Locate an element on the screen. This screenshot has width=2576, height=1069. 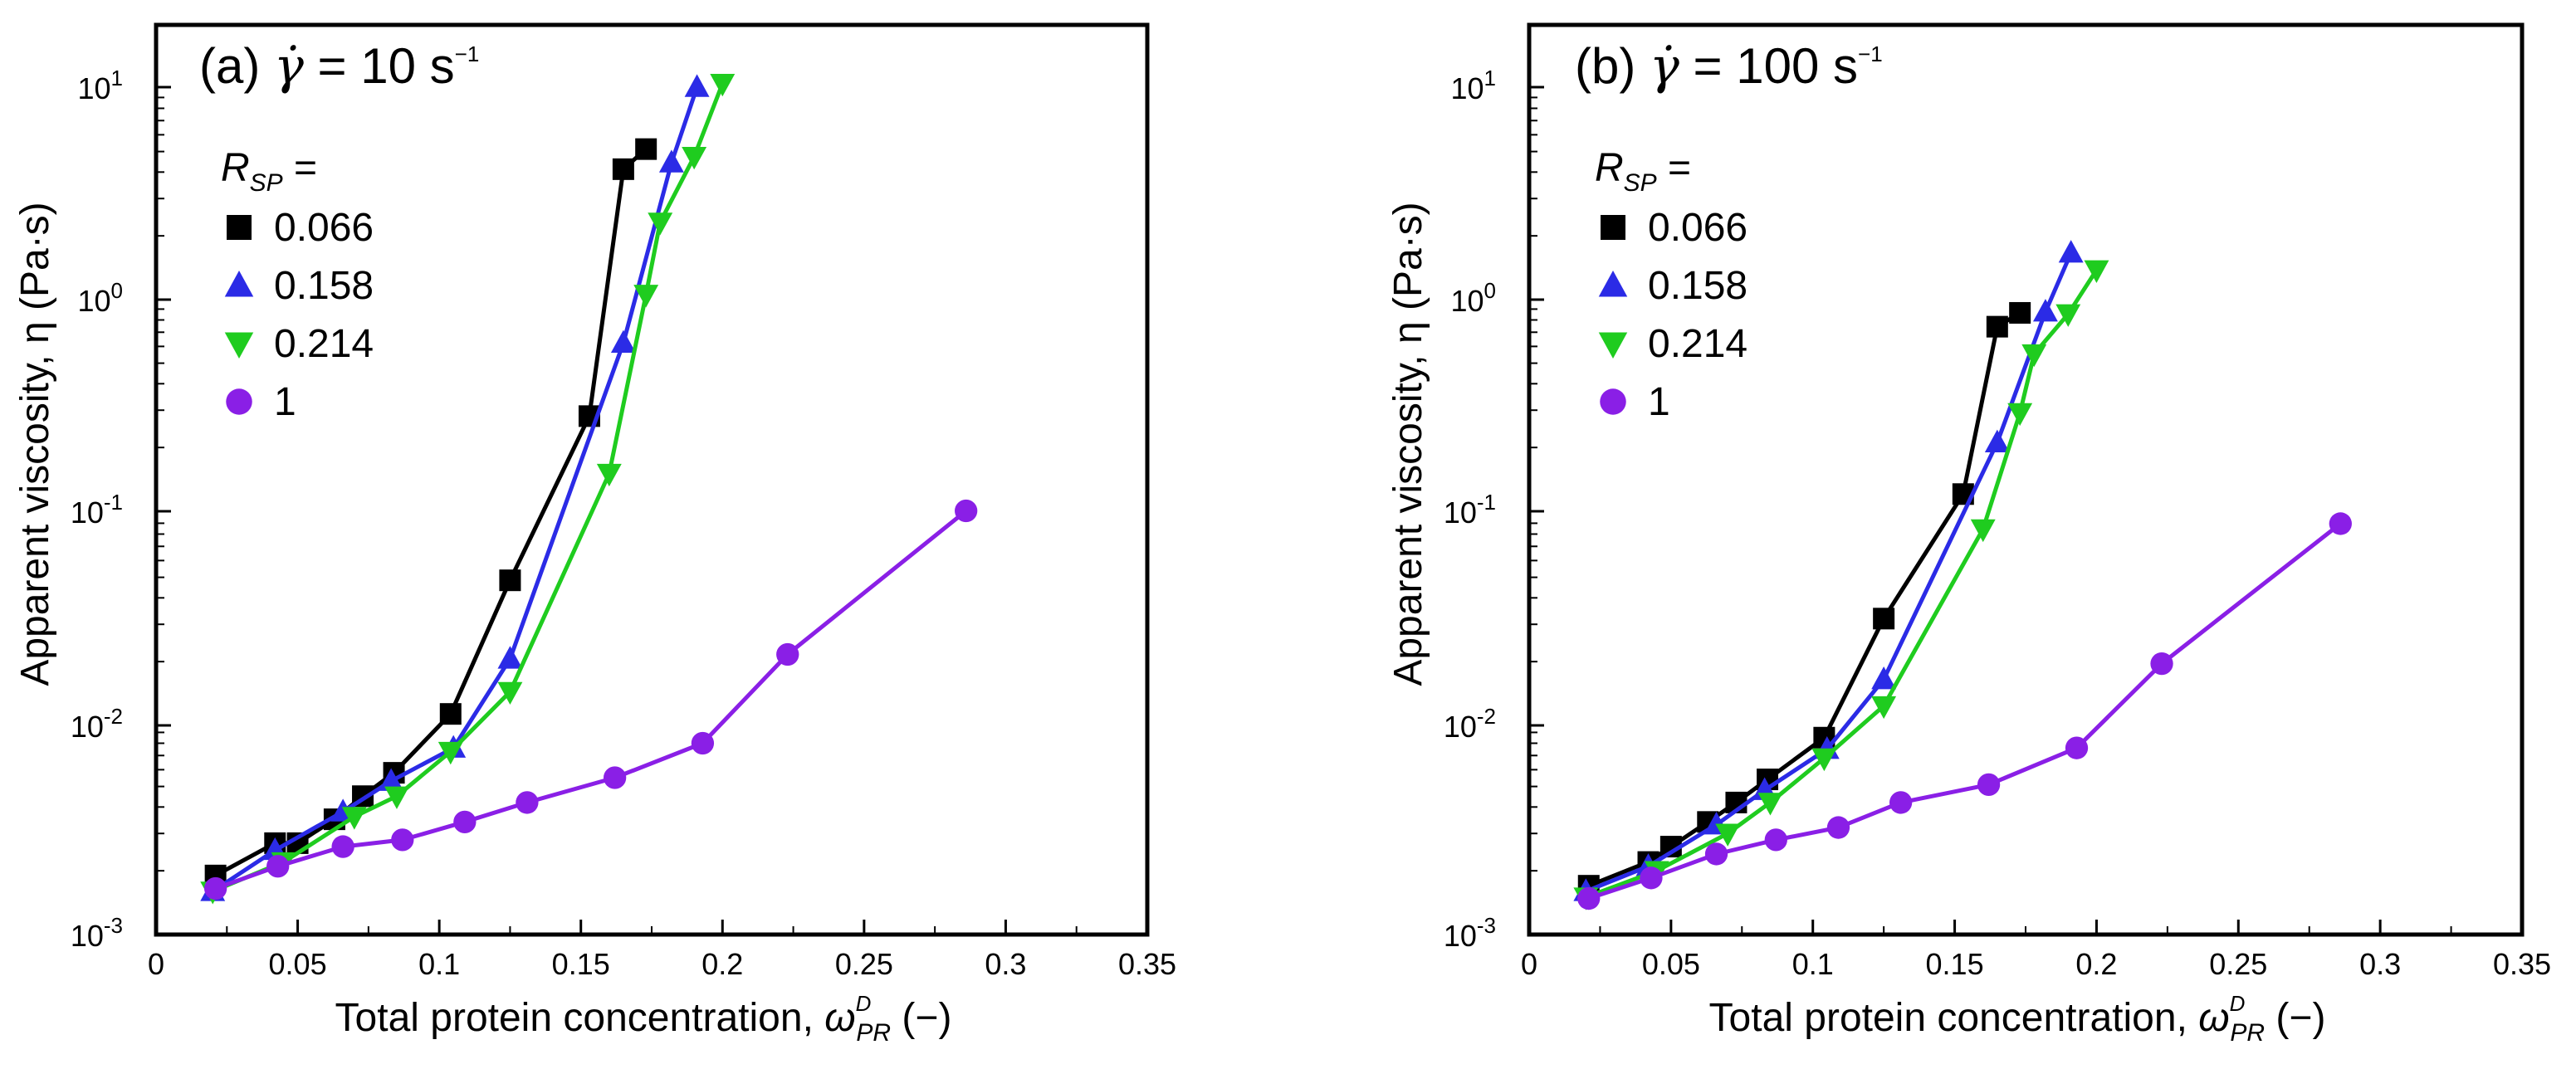
legend-label: 0.158 is located at coordinates (324, 286).